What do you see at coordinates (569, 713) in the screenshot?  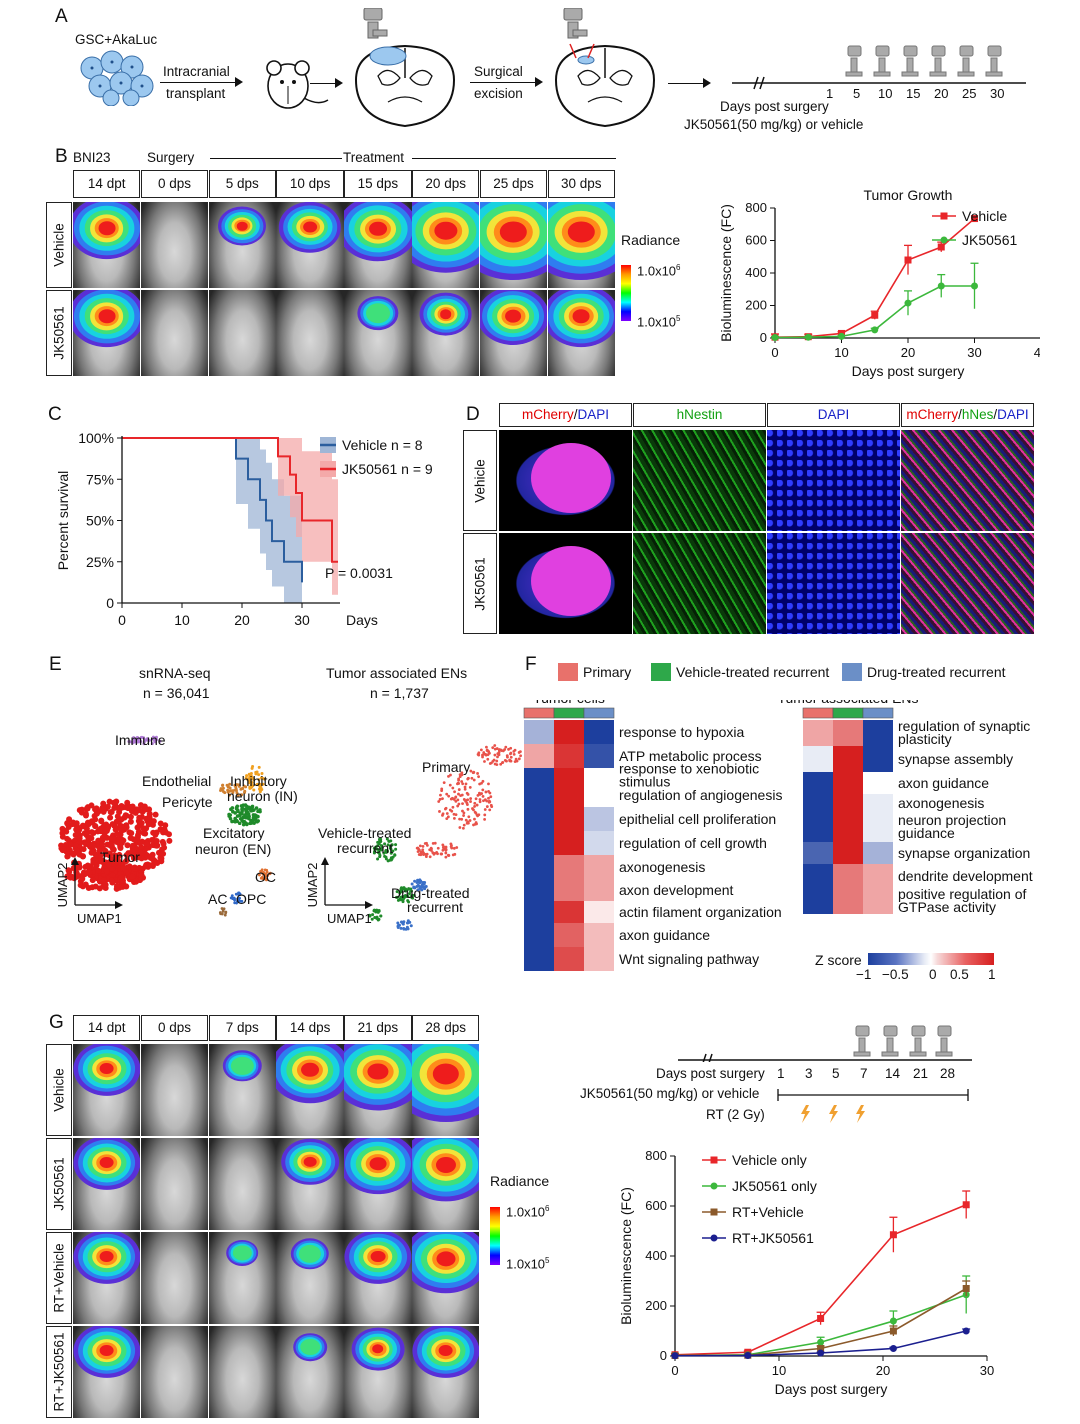 I see `condition-bar` at bounding box center [569, 713].